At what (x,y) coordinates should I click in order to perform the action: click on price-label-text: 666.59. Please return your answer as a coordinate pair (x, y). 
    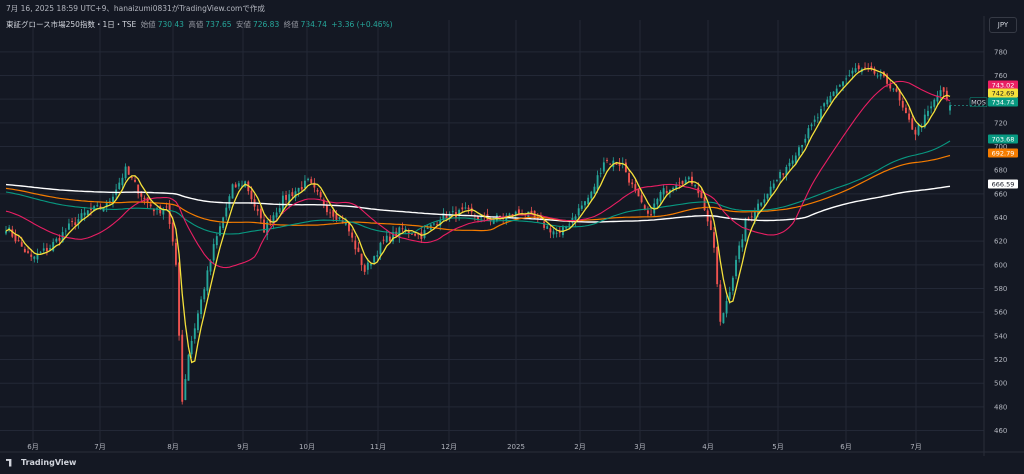
    Looking at the image, I should click on (1003, 185).